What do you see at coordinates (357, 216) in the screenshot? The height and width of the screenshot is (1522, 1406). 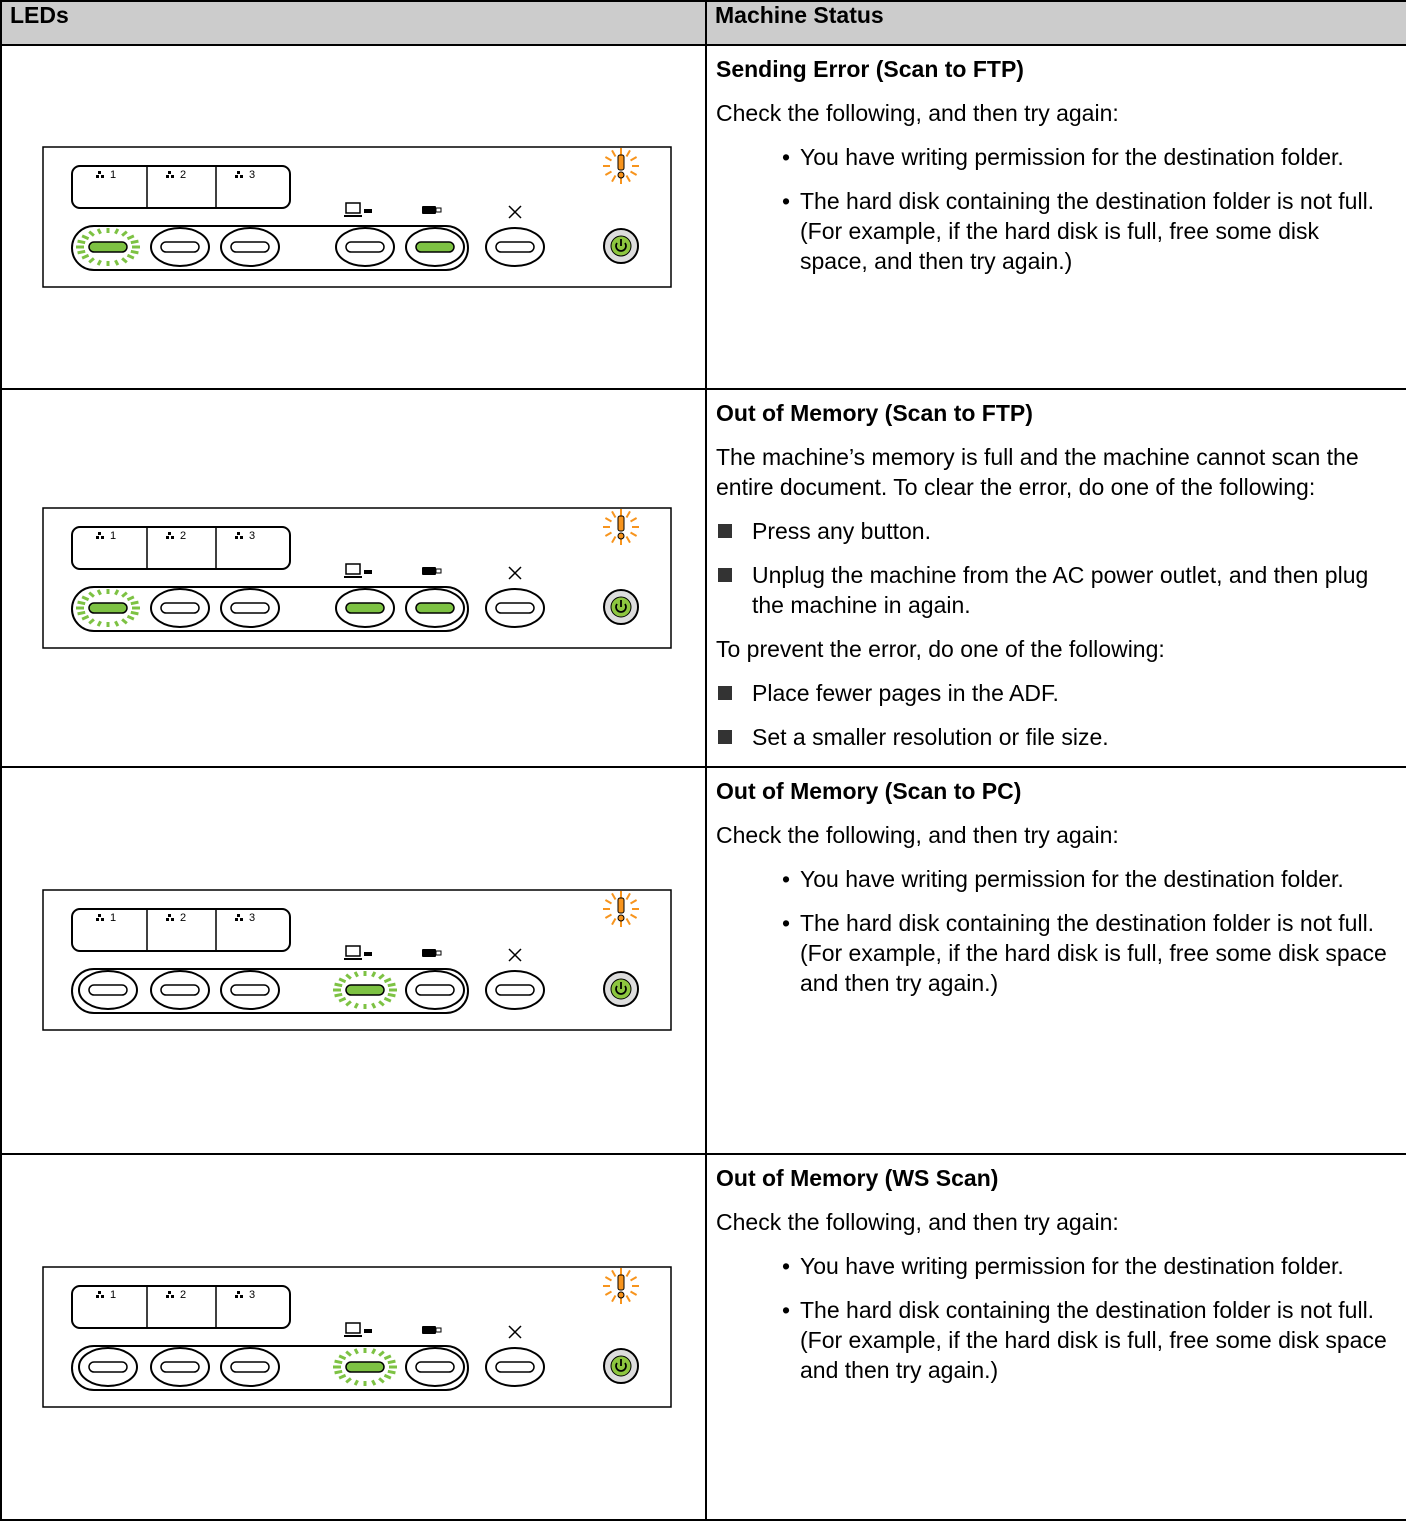 I see `control-panel: 1 2 3` at bounding box center [357, 216].